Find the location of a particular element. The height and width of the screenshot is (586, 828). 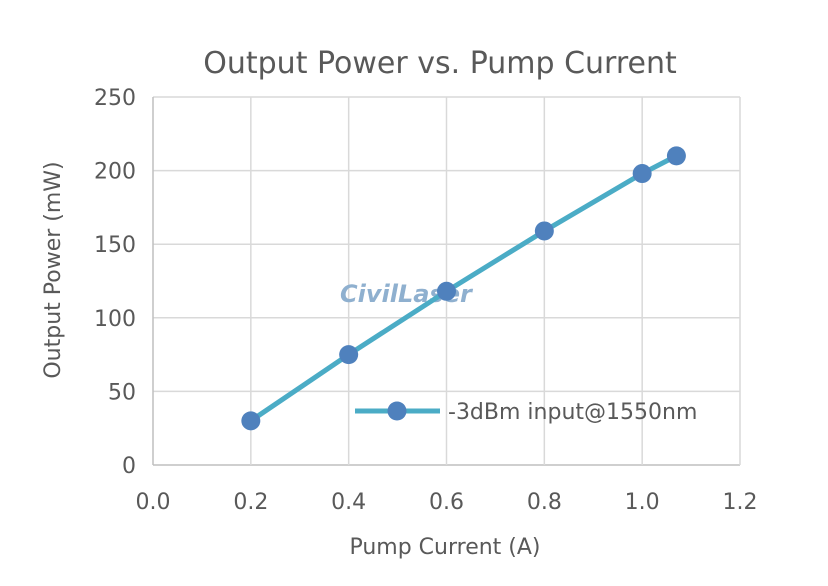

legend-marker-swatch is located at coordinates (397, 411).